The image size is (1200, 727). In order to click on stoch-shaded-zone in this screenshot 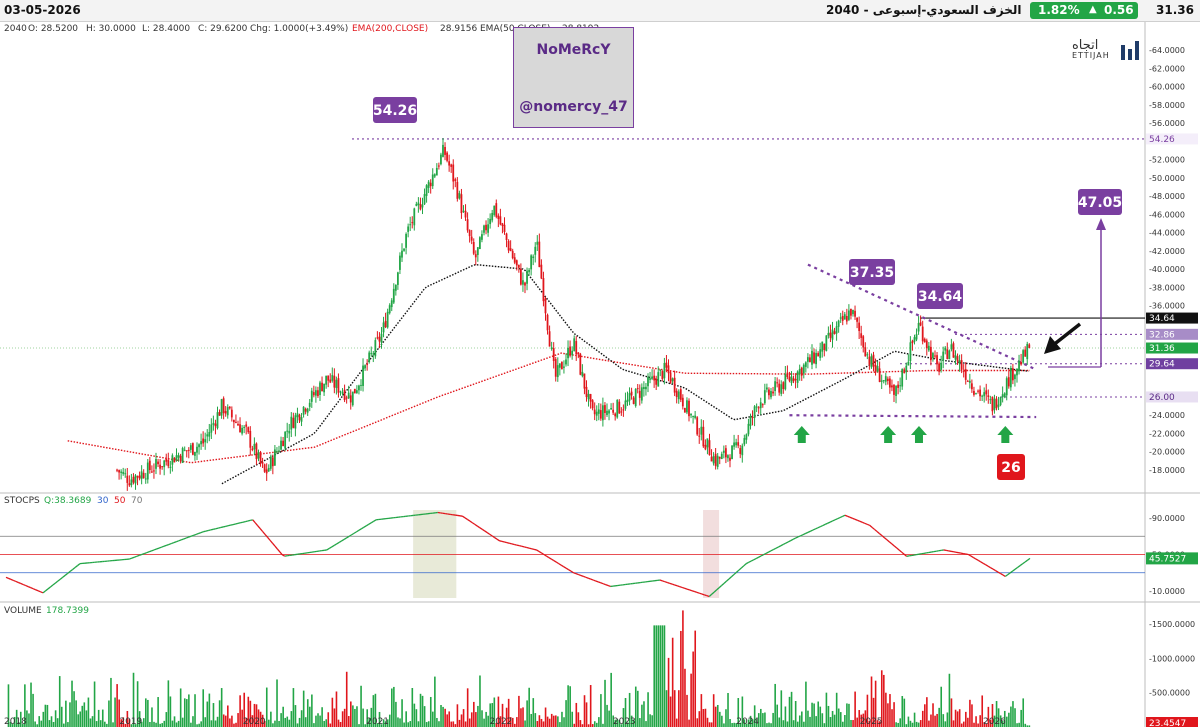, I will do `click(435, 554)`.